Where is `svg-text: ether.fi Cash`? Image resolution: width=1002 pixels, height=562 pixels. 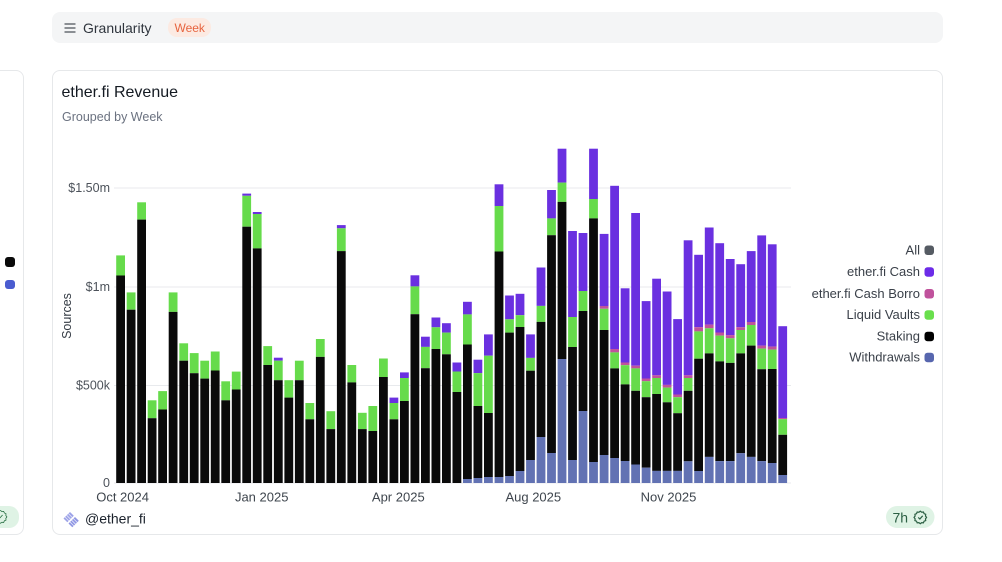 svg-text: ether.fi Cash is located at coordinates (883, 271).